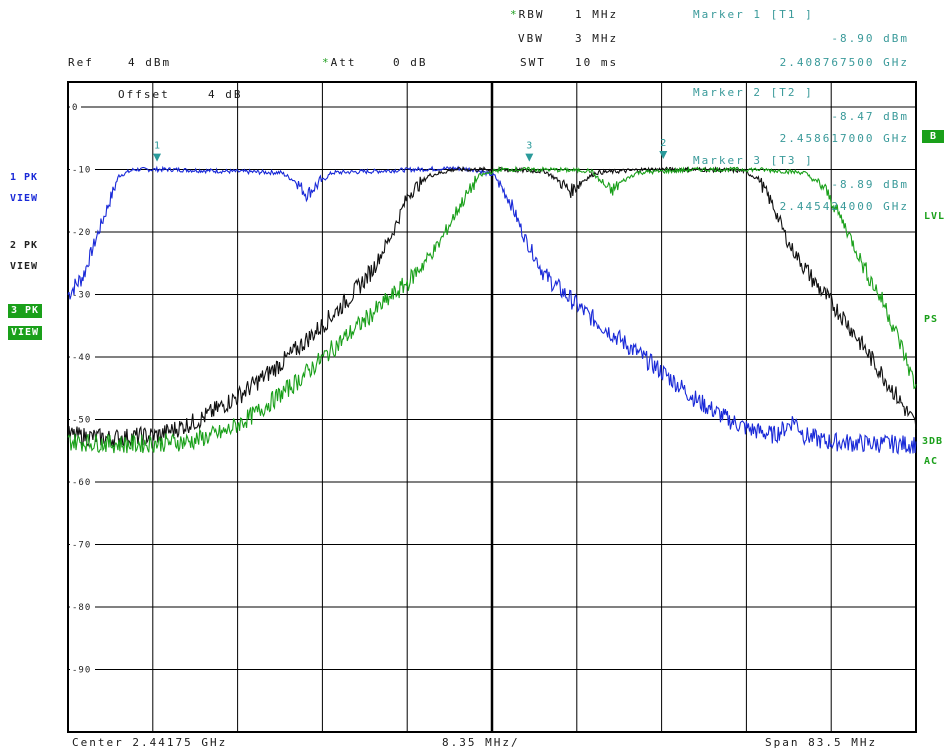  I want to click on offset-label: Offset, so click(144, 94).